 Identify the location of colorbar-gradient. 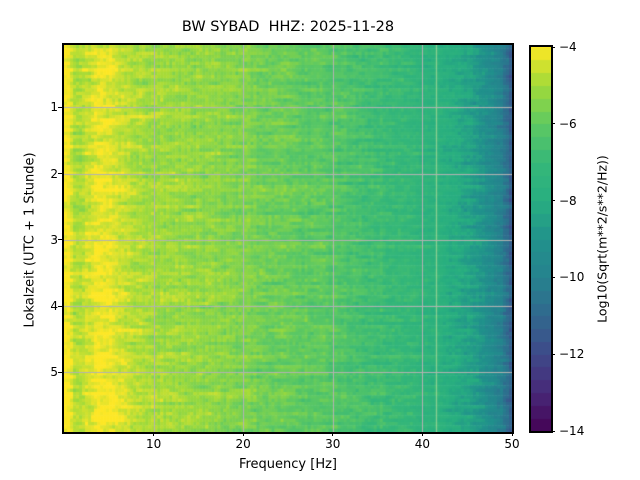
(541, 239).